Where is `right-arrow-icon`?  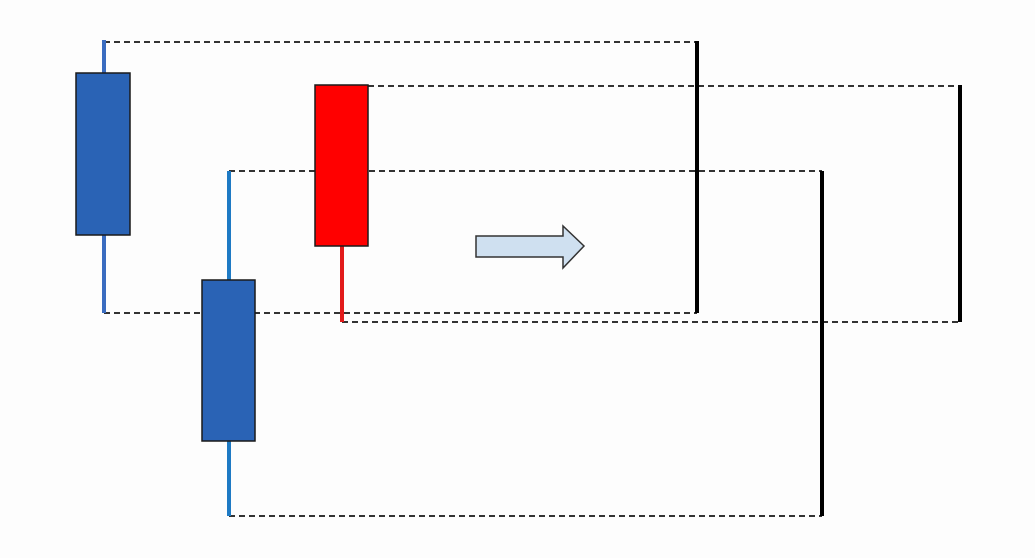
right-arrow-icon is located at coordinates (530, 247).